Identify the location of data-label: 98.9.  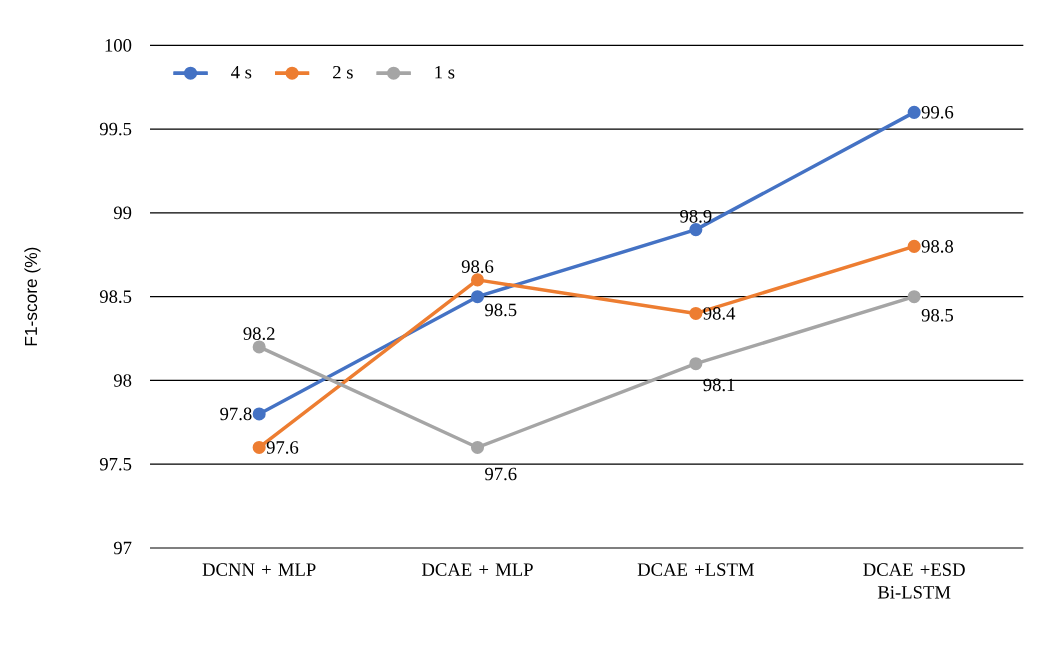
(696, 216).